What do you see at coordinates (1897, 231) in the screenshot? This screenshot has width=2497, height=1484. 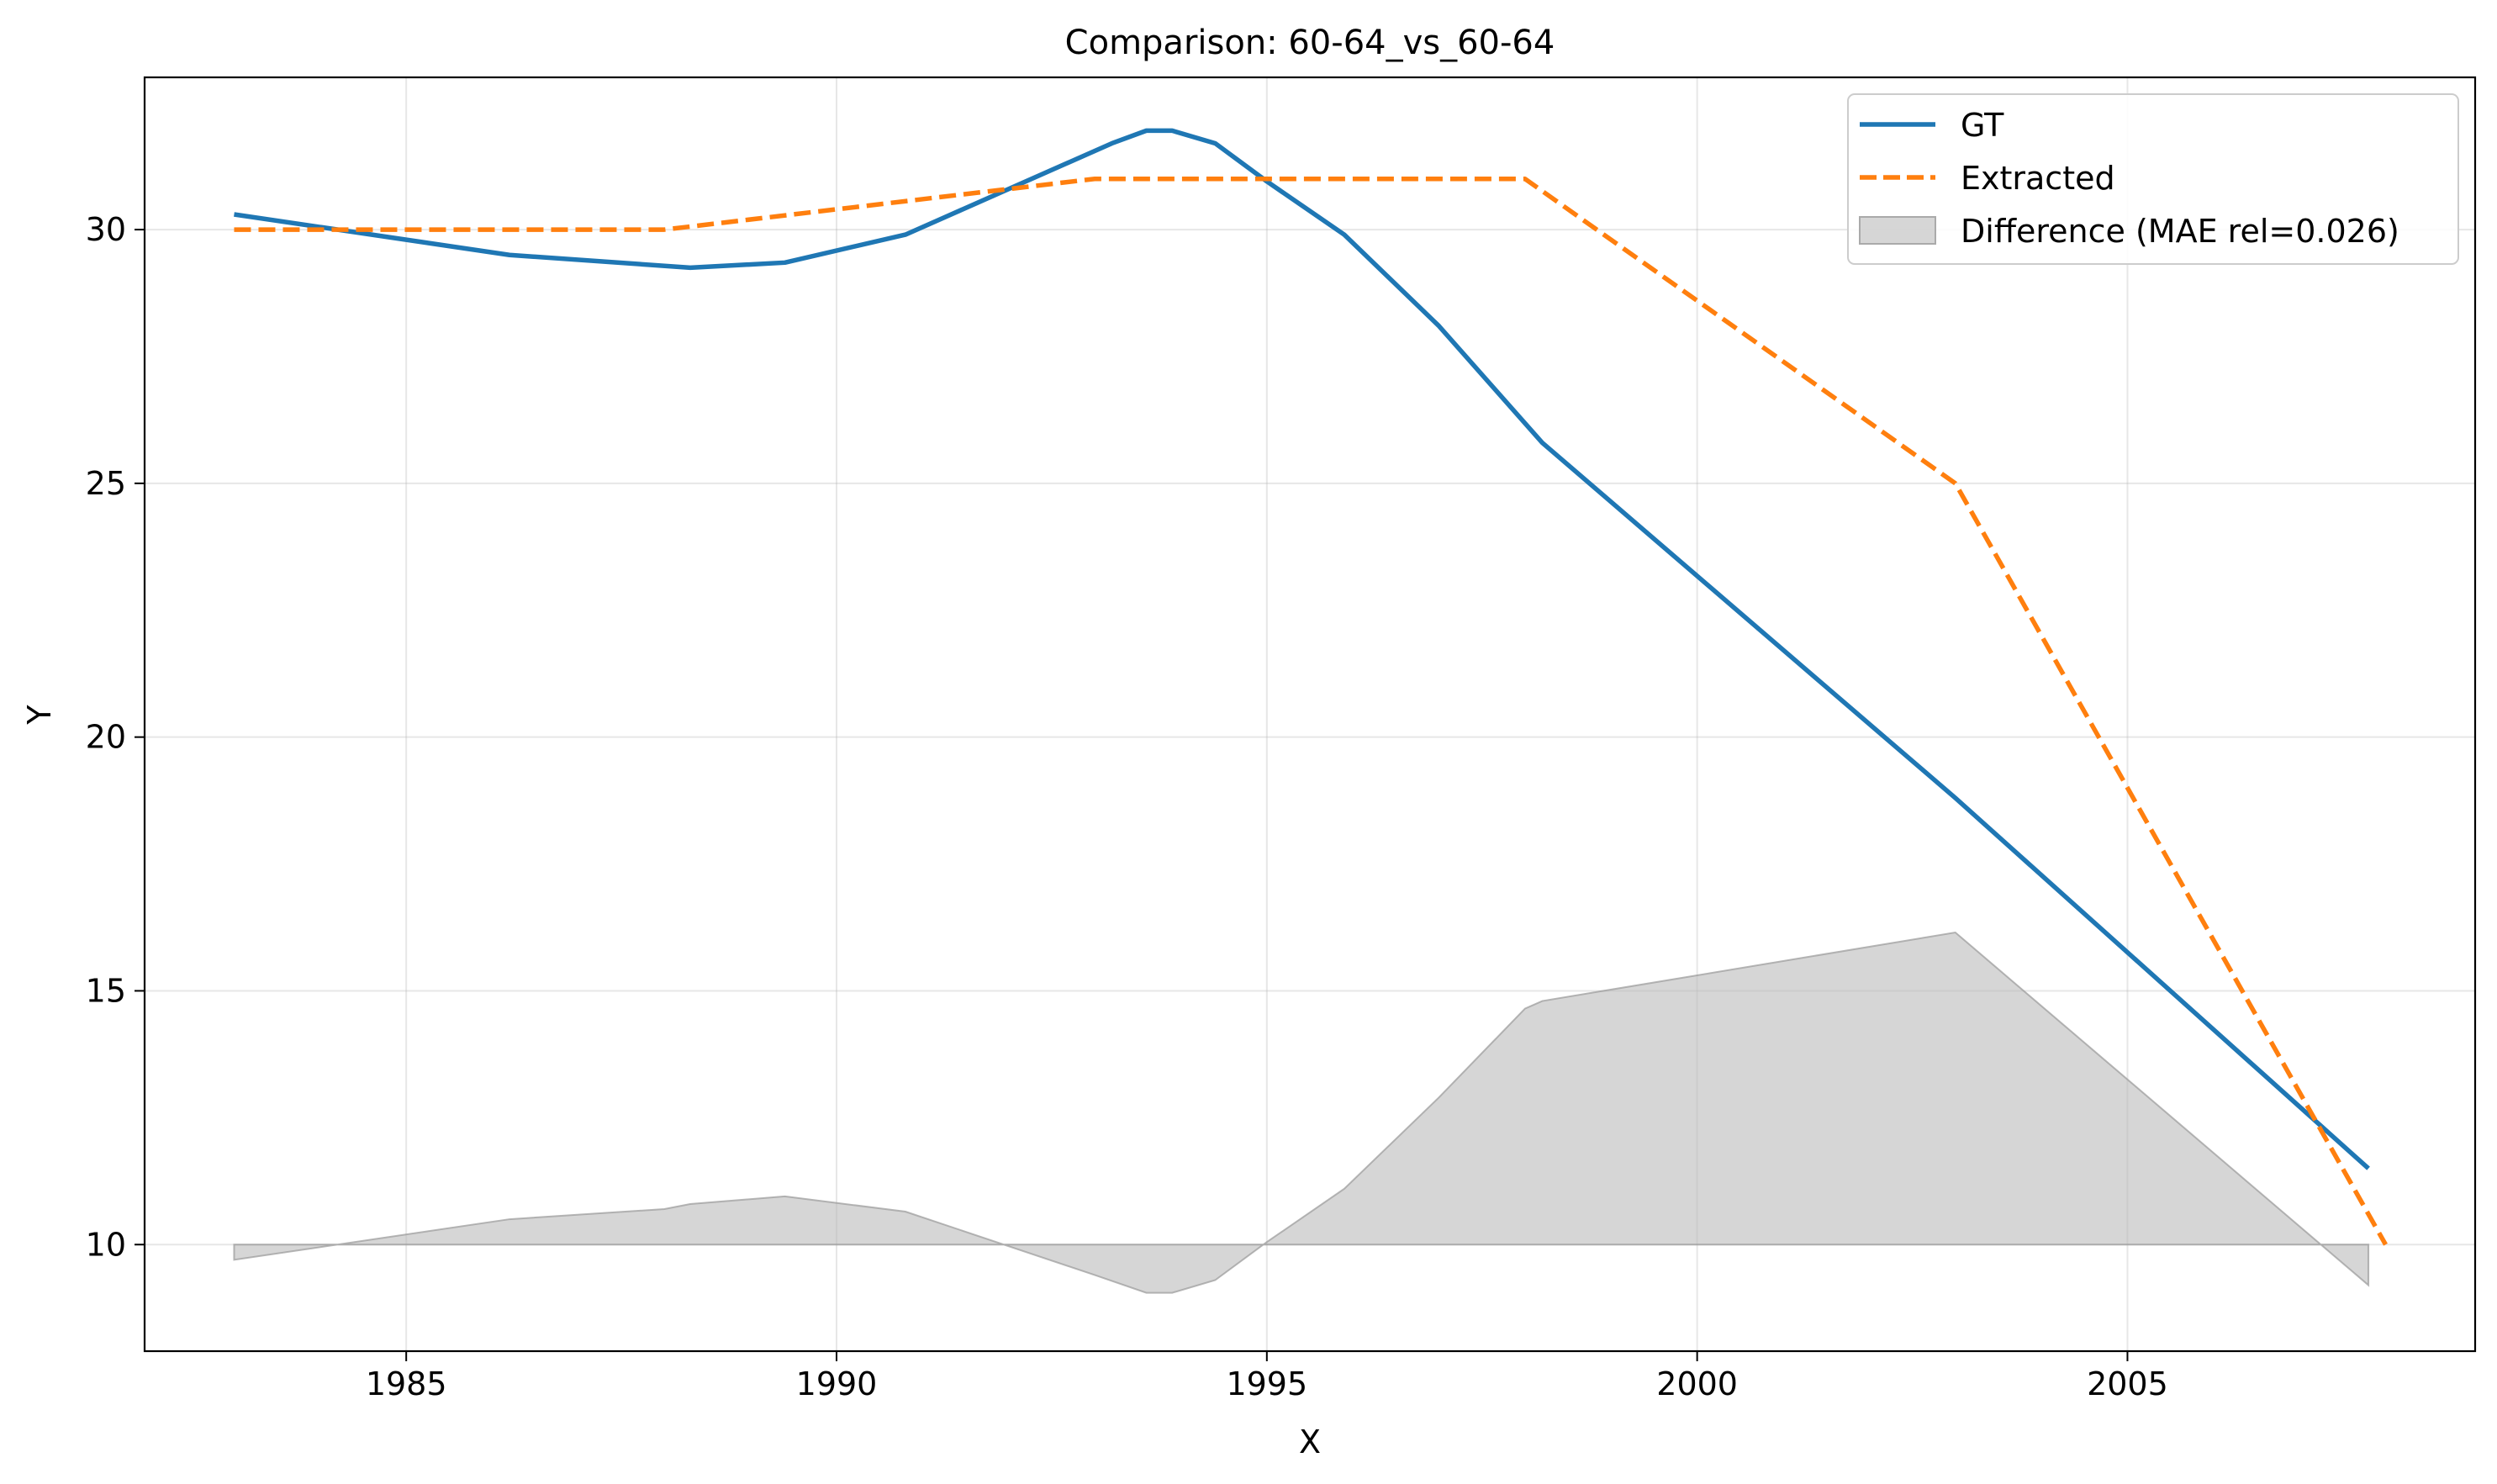 I see `legend-difference-swatch` at bounding box center [1897, 231].